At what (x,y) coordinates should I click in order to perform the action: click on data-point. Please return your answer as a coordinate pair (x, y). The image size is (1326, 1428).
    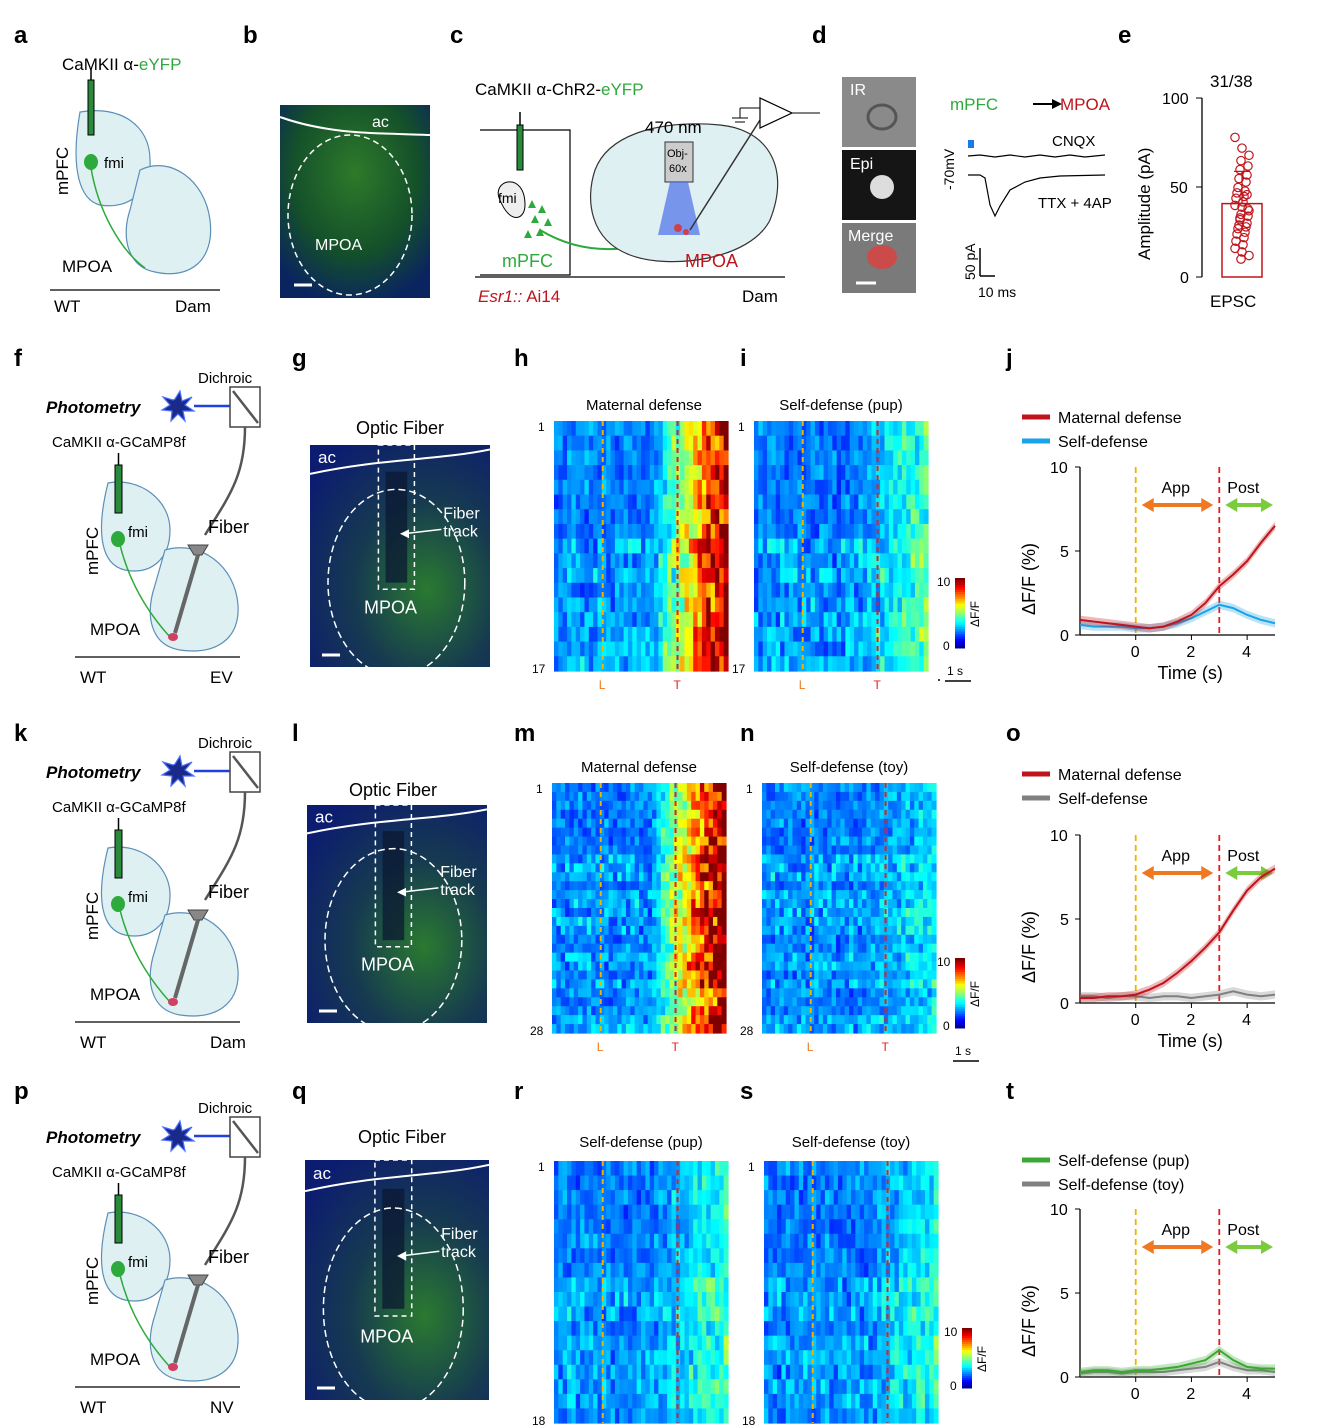
    Looking at the image, I should click on (1241, 259).